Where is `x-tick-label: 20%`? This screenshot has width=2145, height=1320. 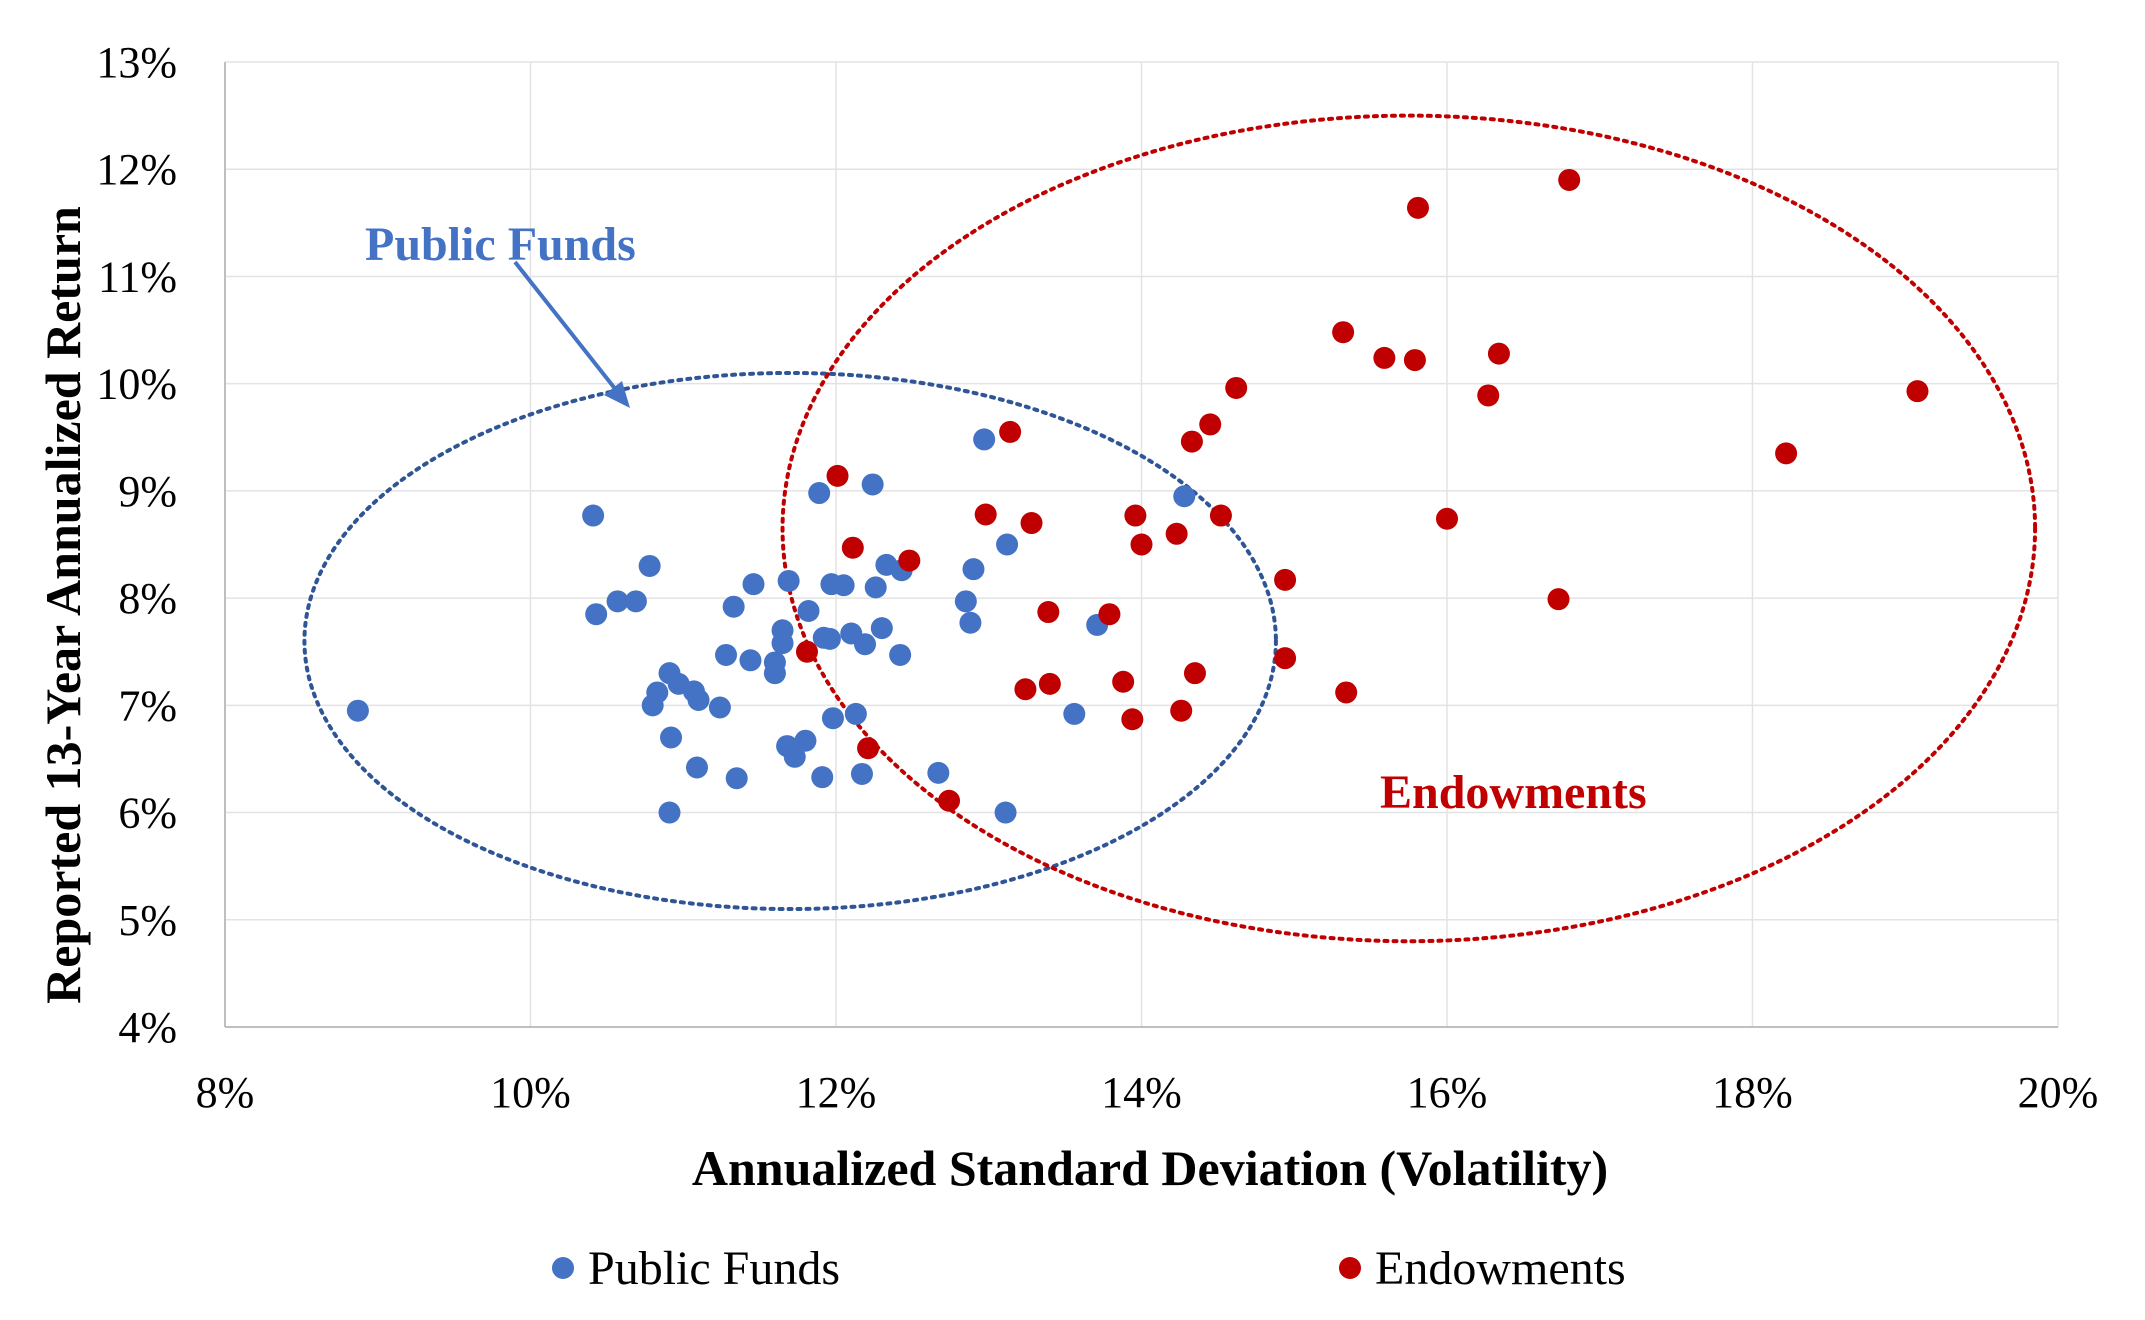 x-tick-label: 20% is located at coordinates (2058, 1092).